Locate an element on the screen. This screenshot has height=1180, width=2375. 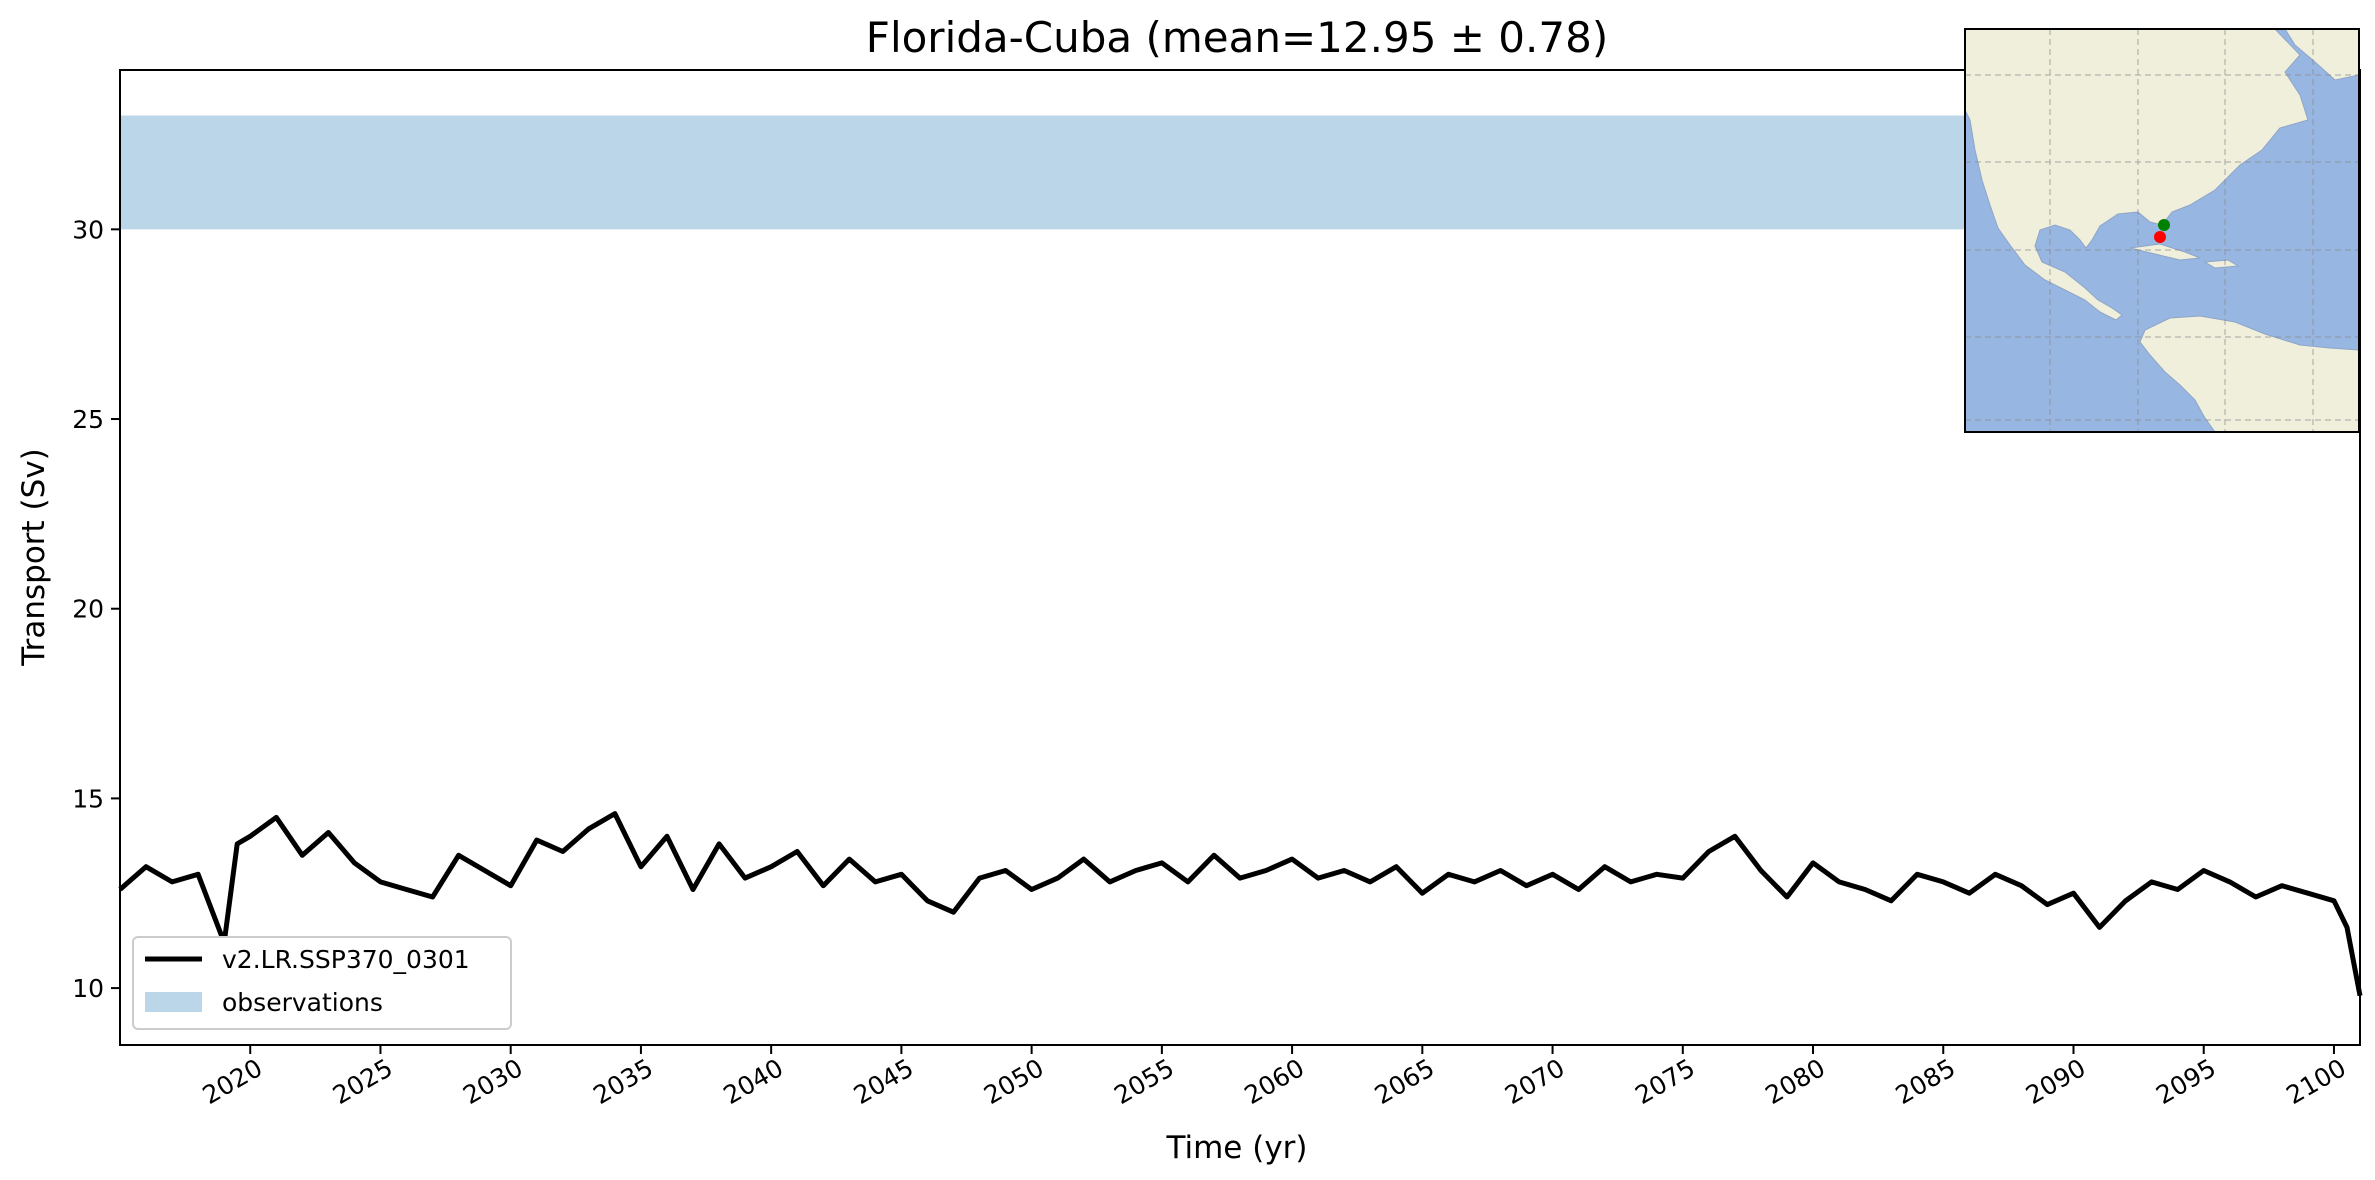
x-tick-label-2100: 2100 is located at coordinates (2316, 1081).